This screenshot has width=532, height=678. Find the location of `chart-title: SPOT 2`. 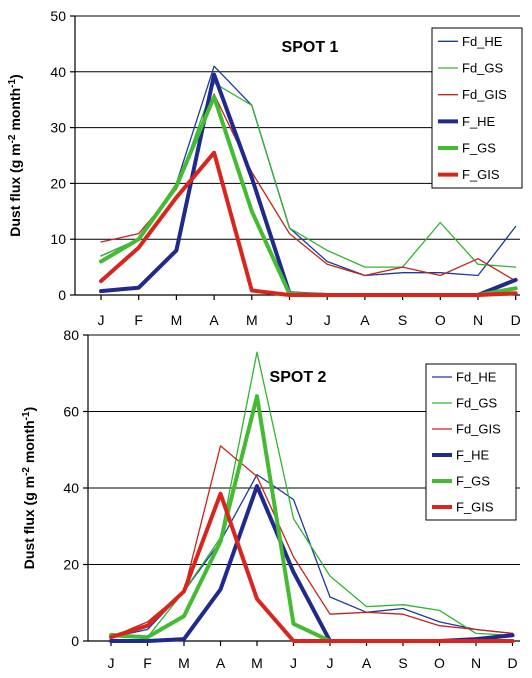

chart-title: SPOT 2 is located at coordinates (298, 377).